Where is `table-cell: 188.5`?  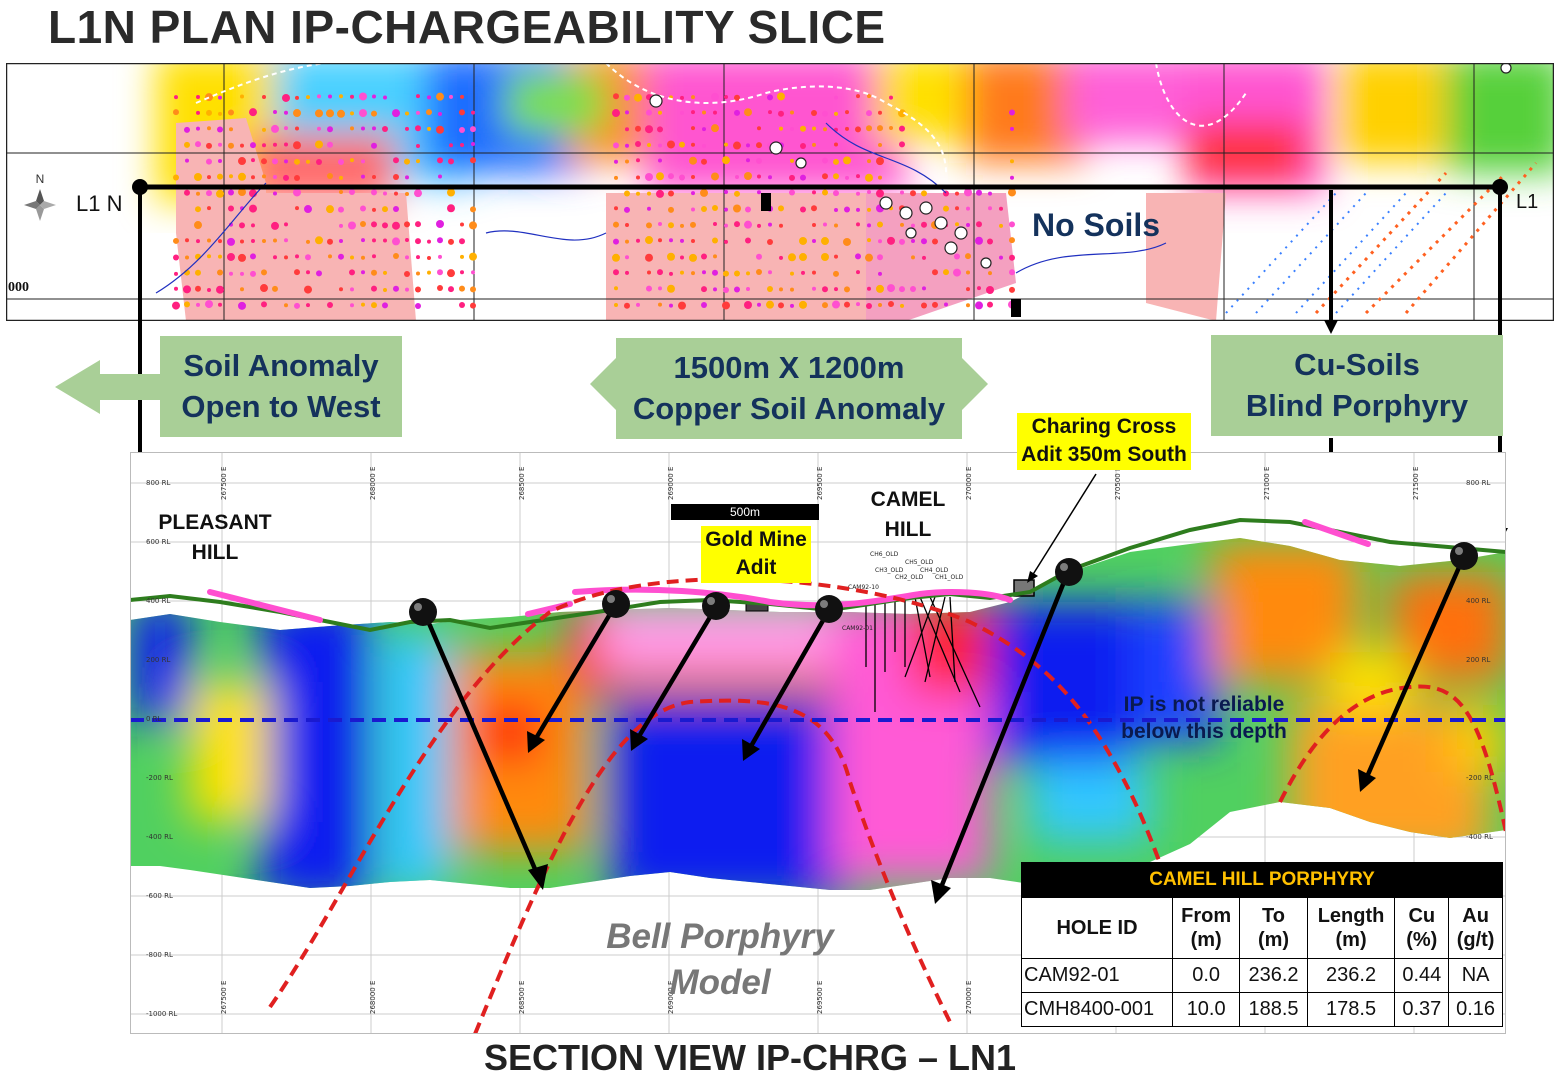
table-cell: 188.5 is located at coordinates (1273, 1009).